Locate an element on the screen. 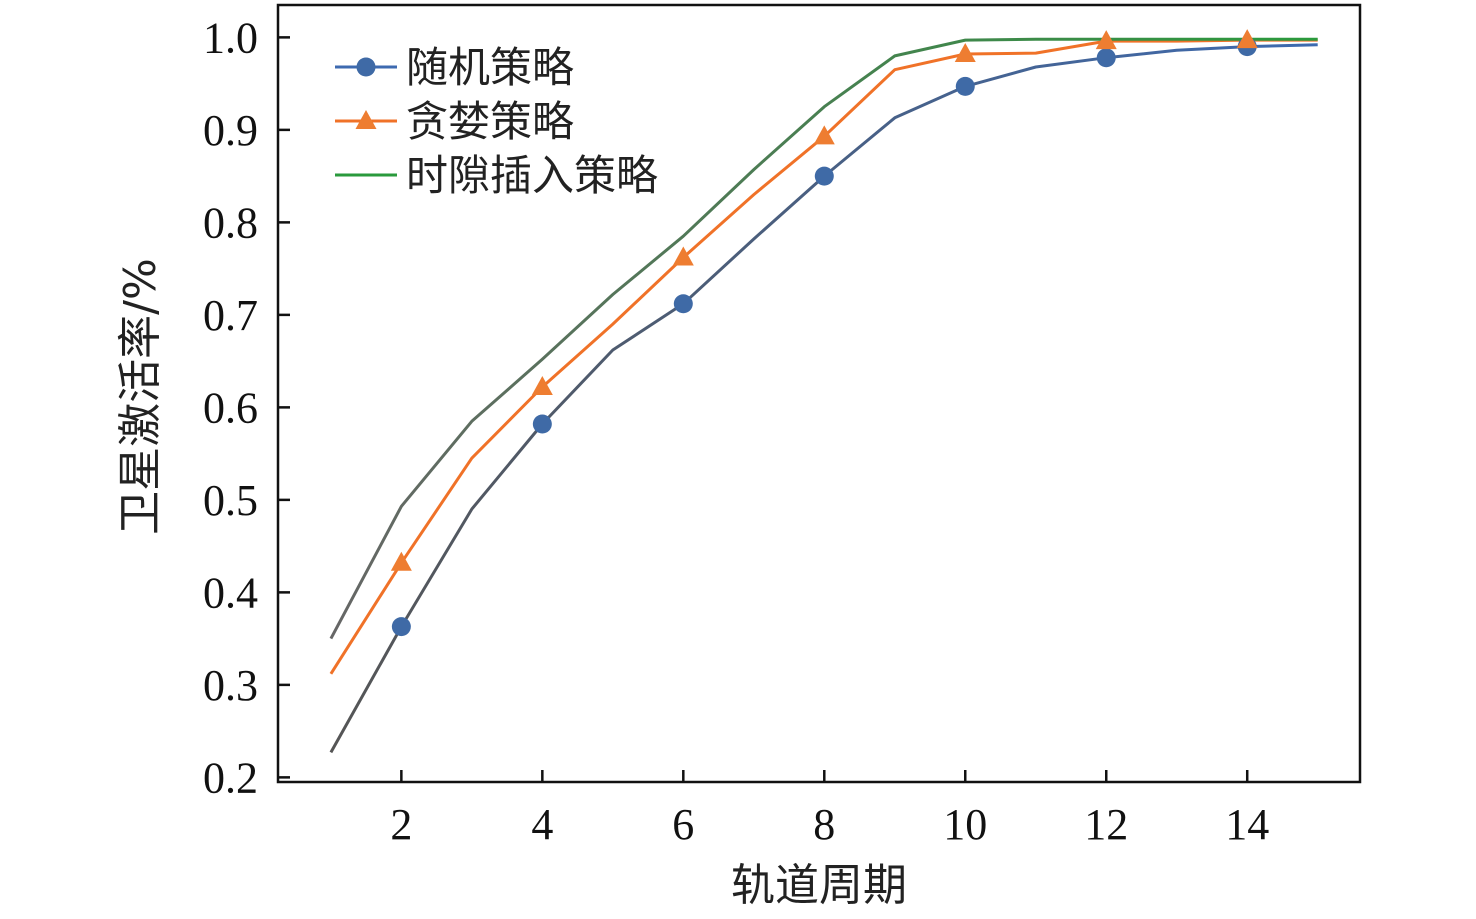 This screenshot has height=919, width=1476. y-tick-label: 0.5 is located at coordinates (230, 500).